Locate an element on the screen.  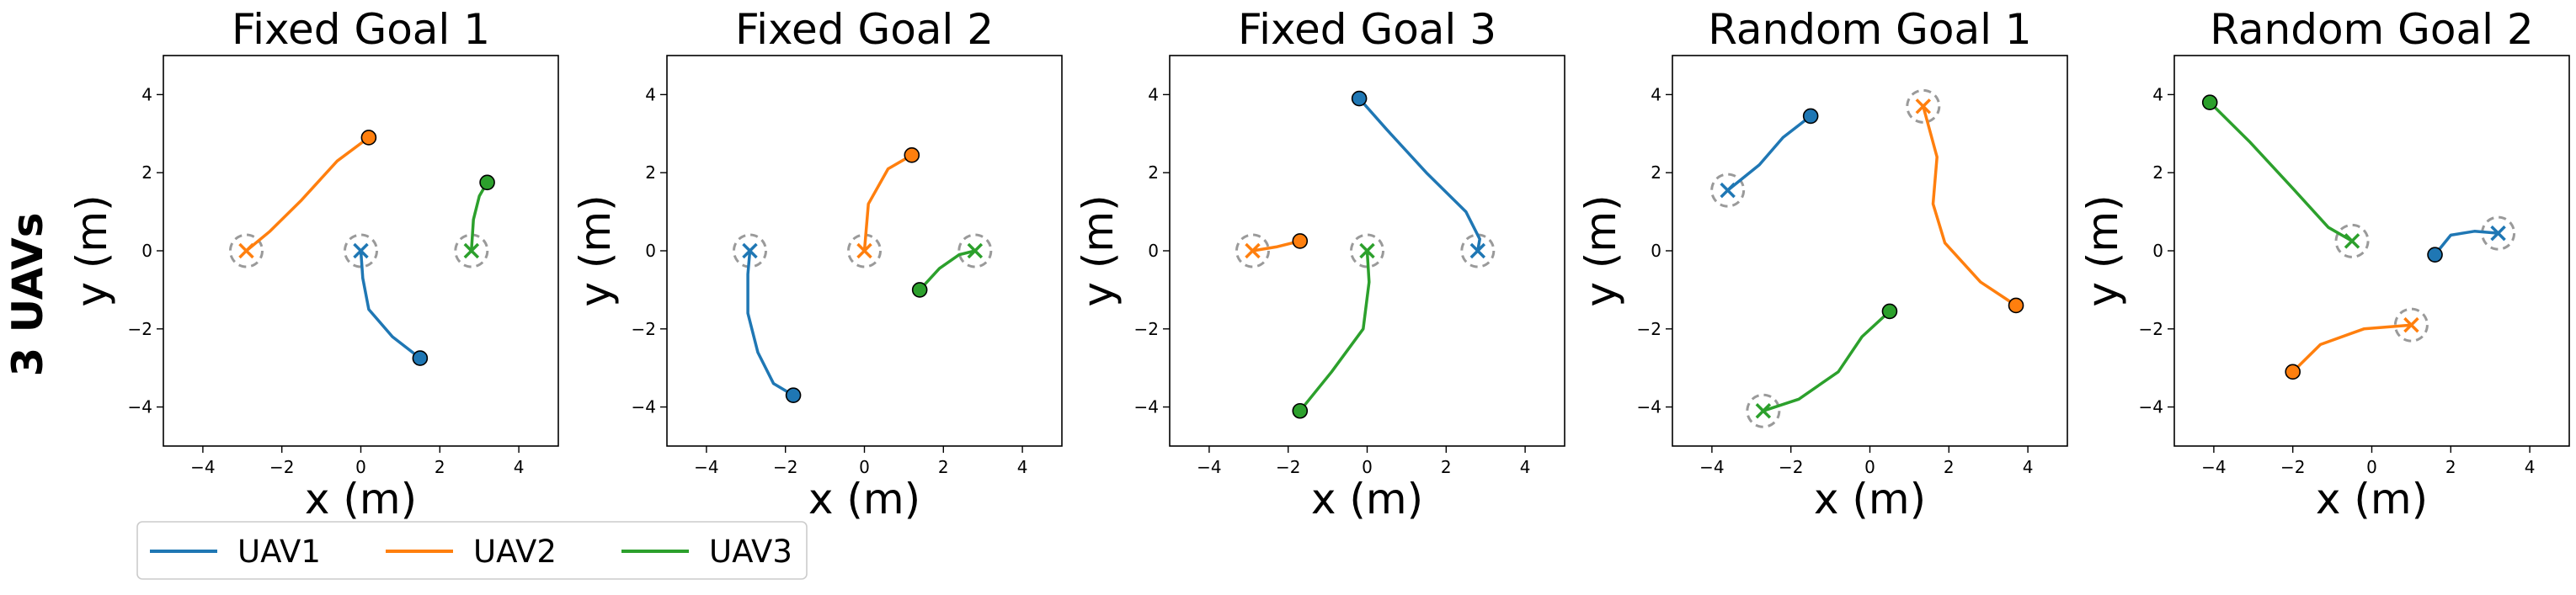
legend: UAV1 UAV2 UAV3 is located at coordinates (472, 550).